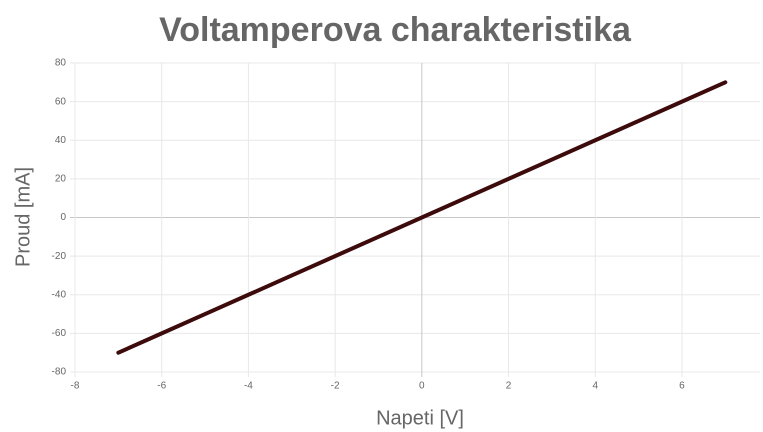 Image resolution: width=763 pixels, height=432 pixels. I want to click on y-tick-label: -40, so click(59, 294).